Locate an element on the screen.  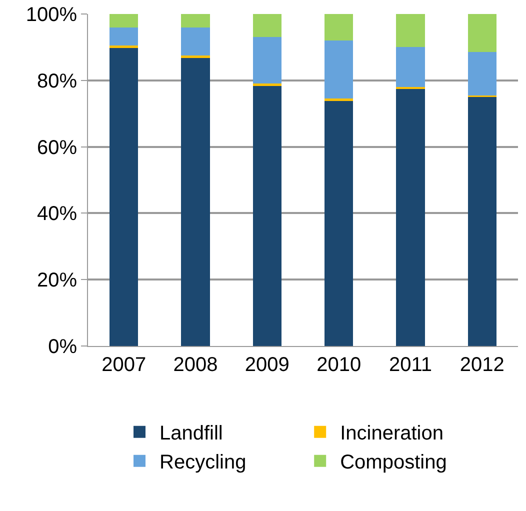
y-tick-label: 60% is located at coordinates (57, 147).